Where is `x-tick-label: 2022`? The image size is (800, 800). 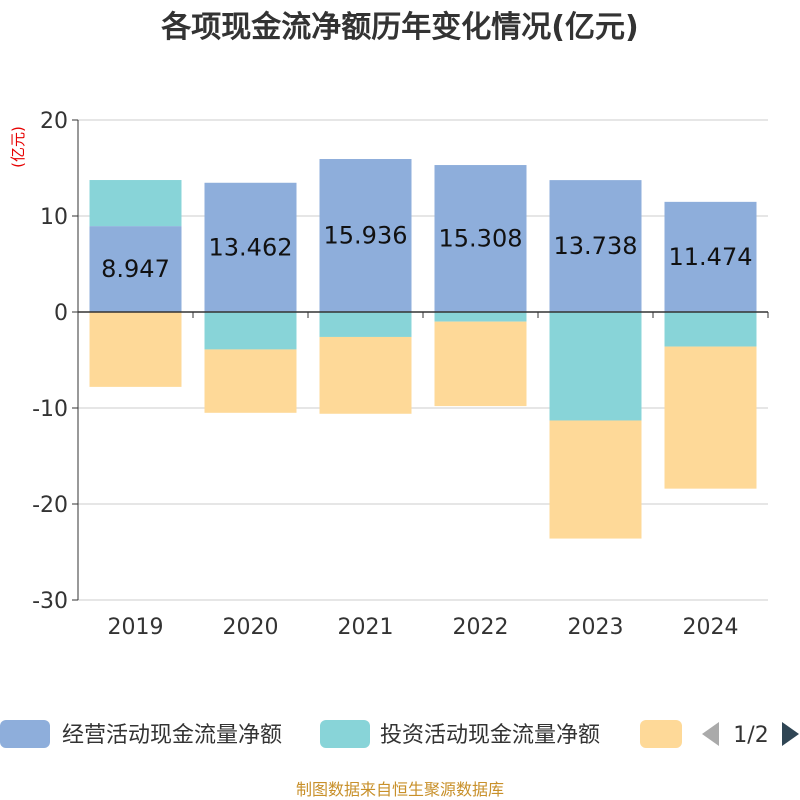 x-tick-label: 2022 is located at coordinates (481, 627).